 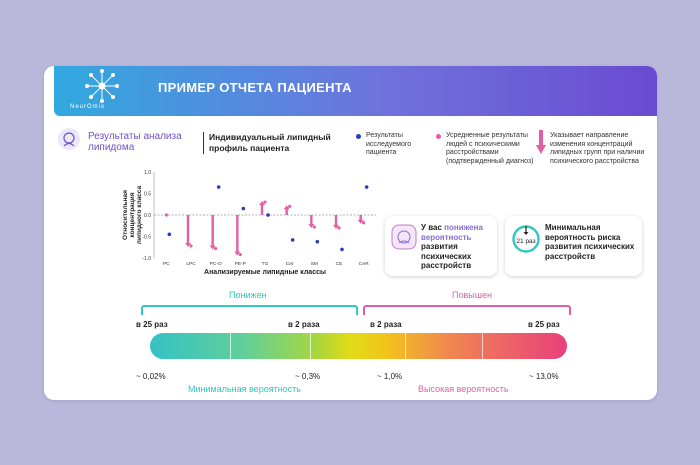 What do you see at coordinates (544, 376) in the screenshot?
I see `scale-bottom-tick: ~ 13,0%` at bounding box center [544, 376].